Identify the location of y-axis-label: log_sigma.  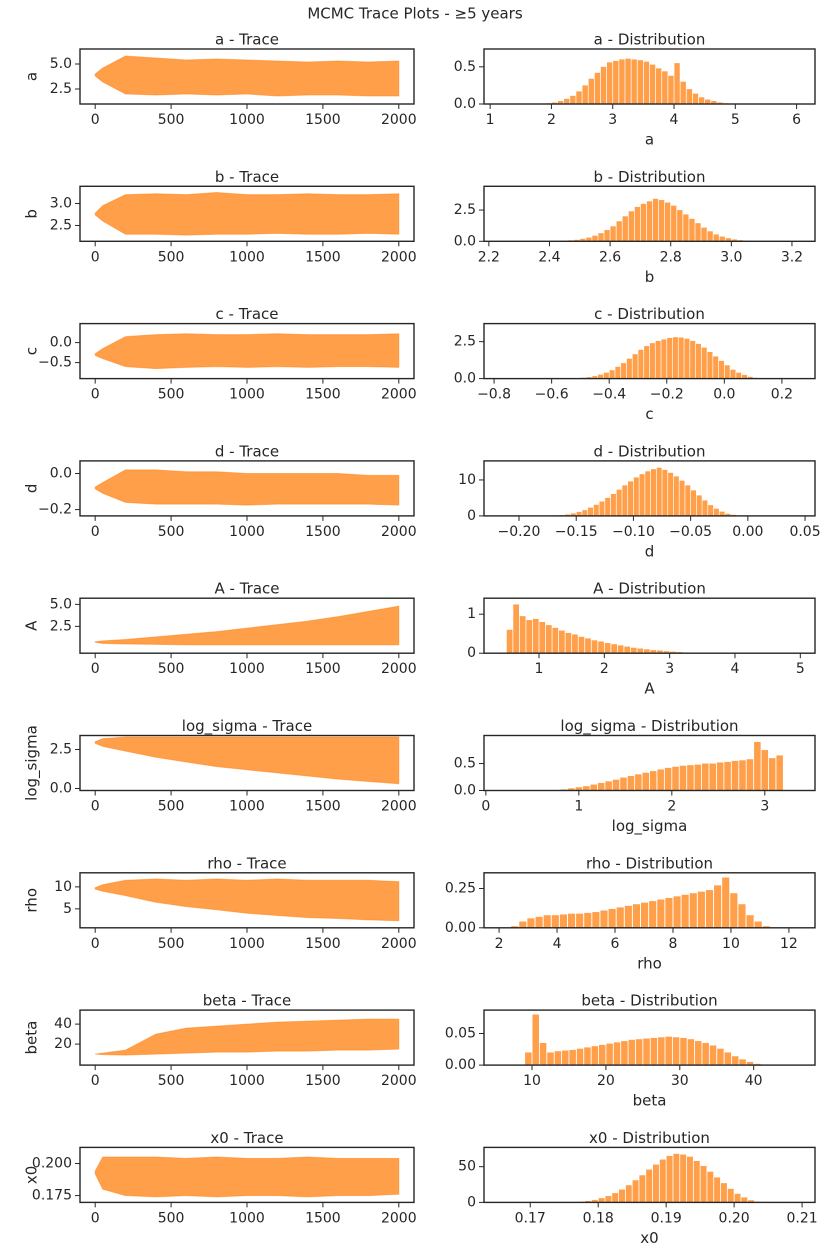
(32, 763).